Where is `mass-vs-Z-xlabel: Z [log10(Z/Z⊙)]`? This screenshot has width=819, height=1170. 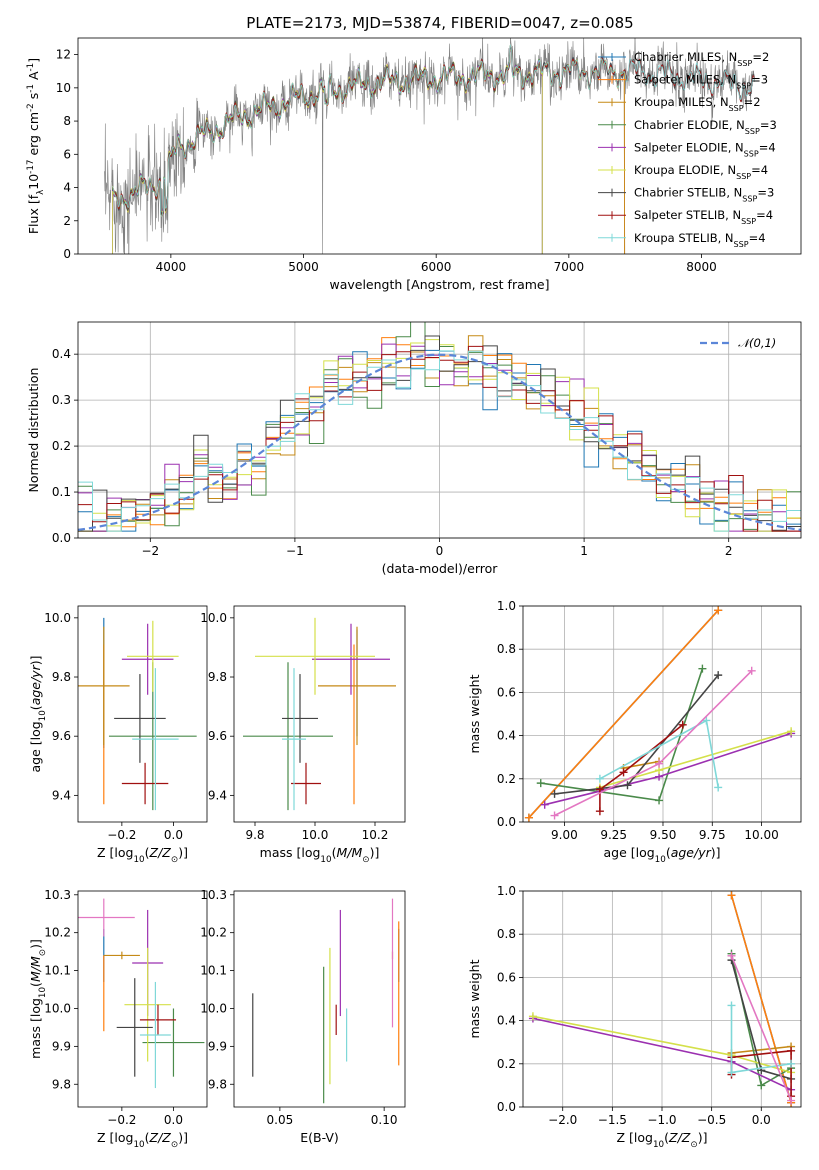
mass-vs-Z-xlabel: Z [log10(Z/Z⊙)] is located at coordinates (142, 1140).